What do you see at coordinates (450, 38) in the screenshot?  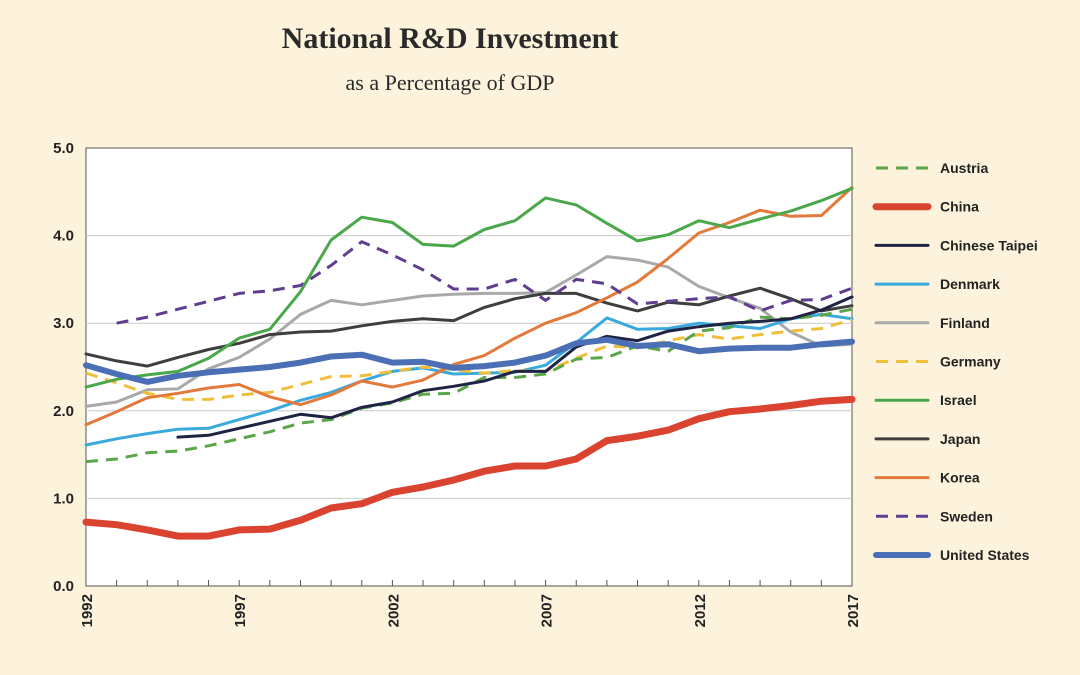 I see `chart-title: National R&D Investment` at bounding box center [450, 38].